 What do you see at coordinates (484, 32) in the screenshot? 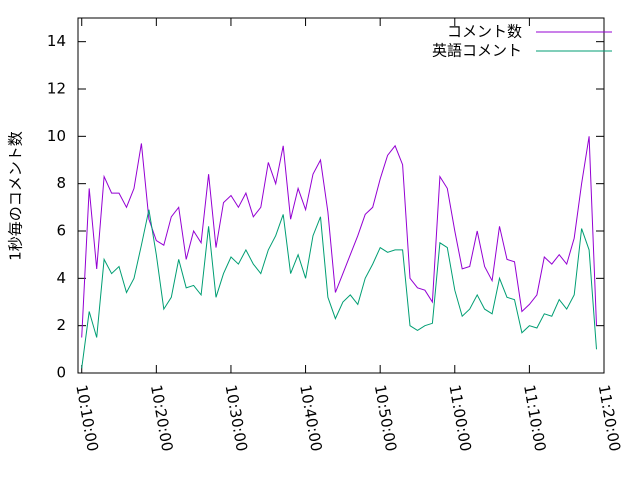
I see `legend-label: コメント数` at bounding box center [484, 32].